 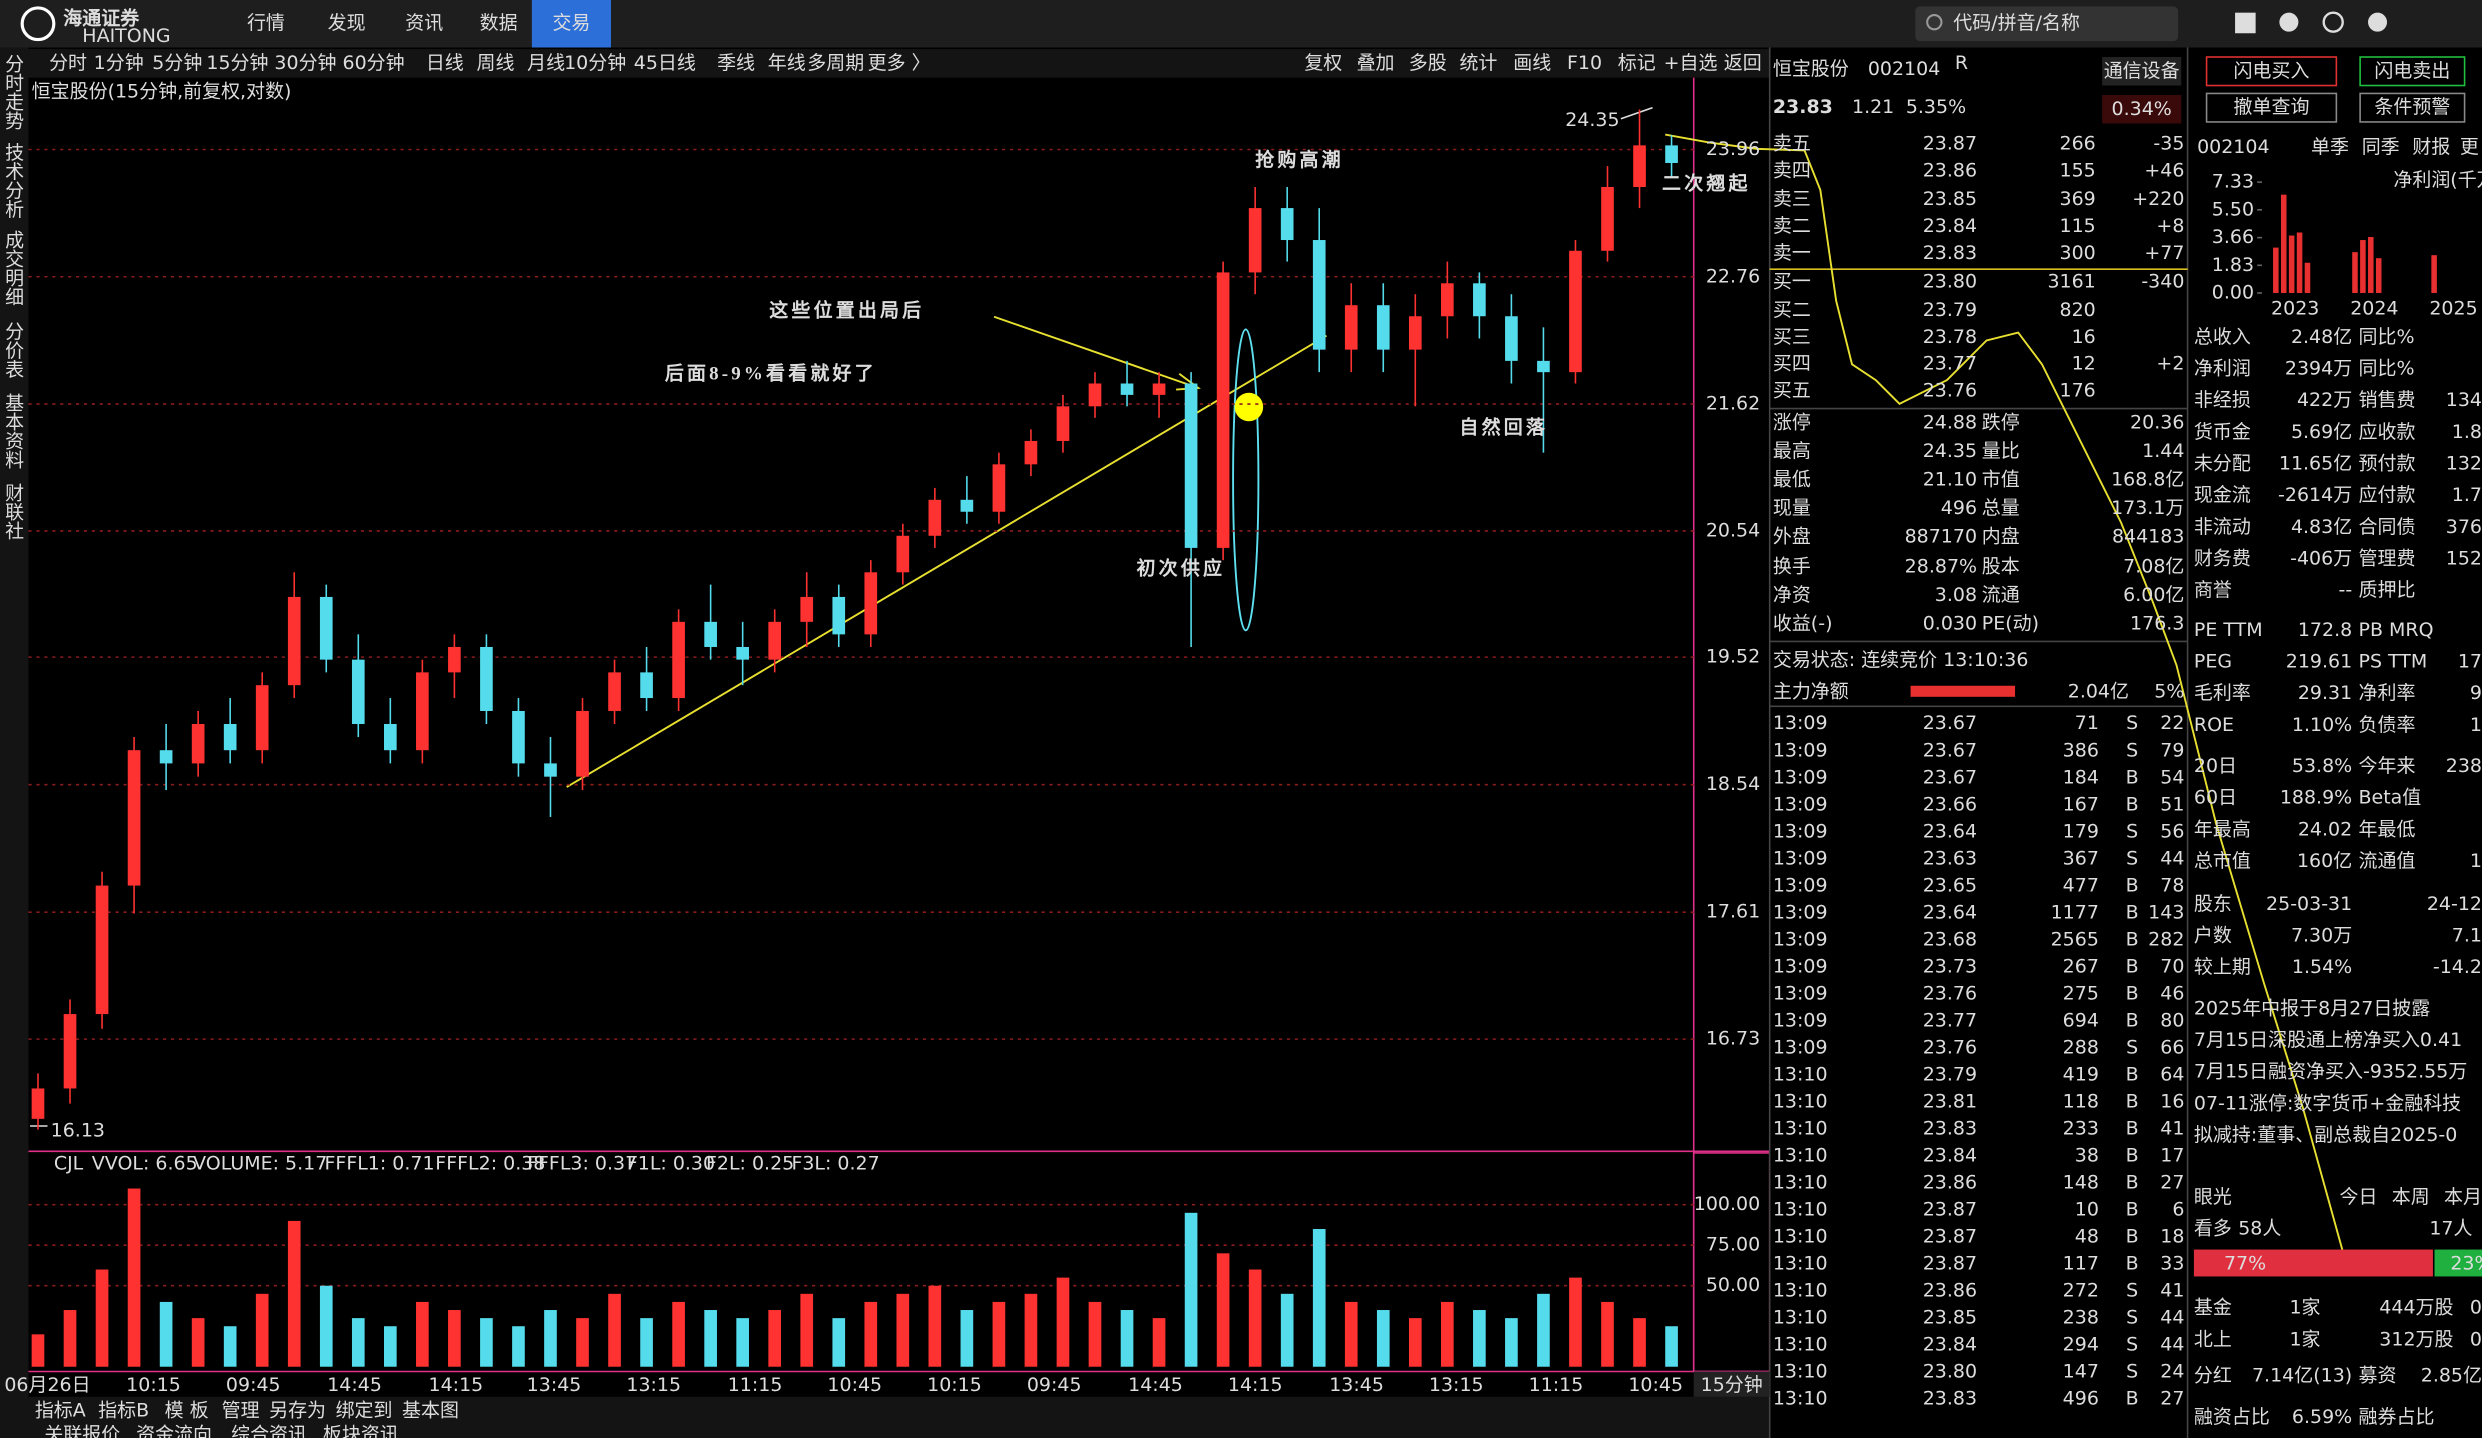 I want to click on period: 1分钟, so click(x=119, y=63).